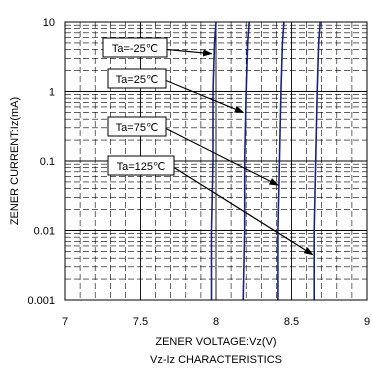 Image resolution: width=371 pixels, height=381 pixels. Describe the element at coordinates (15, 161) in the screenshot. I see `y-axis-title: ZENER CURRENT:Iz(mA)` at that location.